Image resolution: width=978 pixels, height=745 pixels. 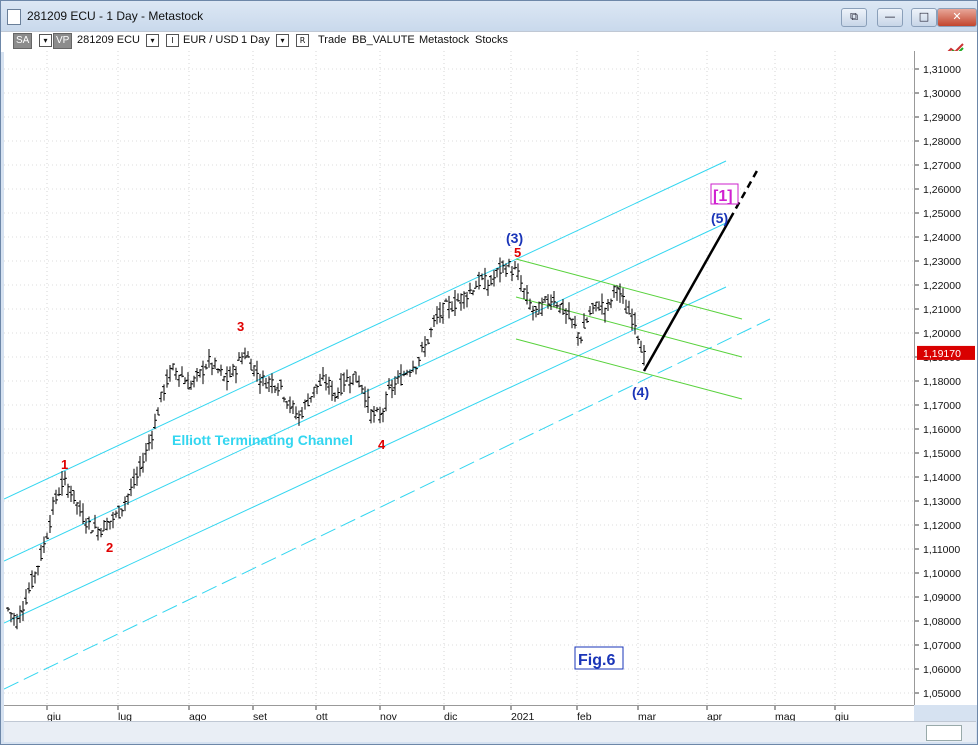 What do you see at coordinates (459, 713) in the screenshot?
I see `date-axis: giu lug ago set ott nov dic 2021 feb mar apr mag giu` at bounding box center [459, 713].